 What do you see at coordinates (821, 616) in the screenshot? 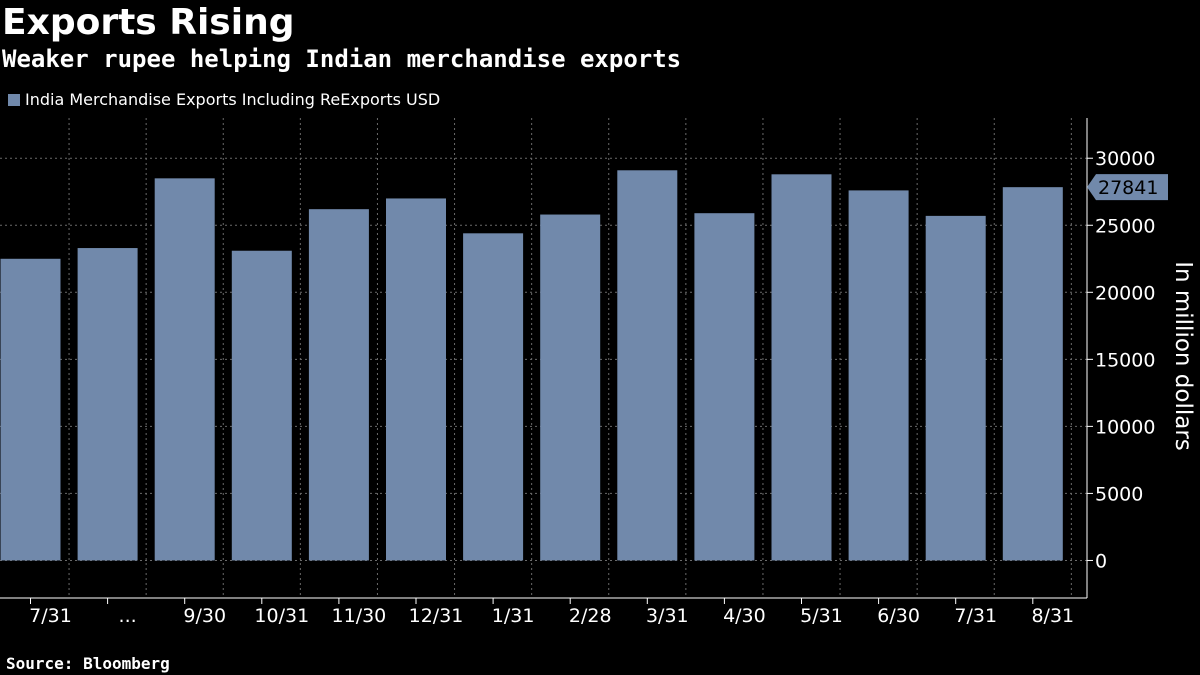
I see `x-tick-label: 5/31` at bounding box center [821, 616].